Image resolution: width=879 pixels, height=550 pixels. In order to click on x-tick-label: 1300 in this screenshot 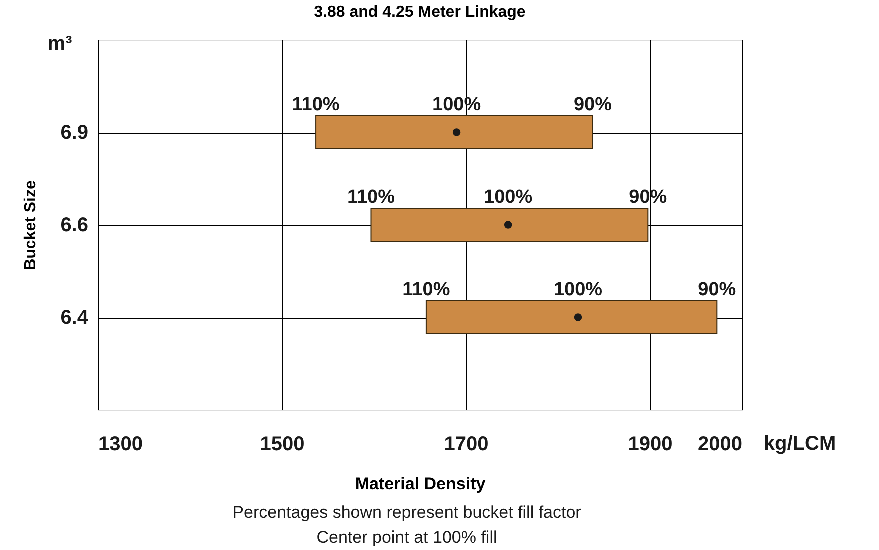, I will do `click(120, 445)`.